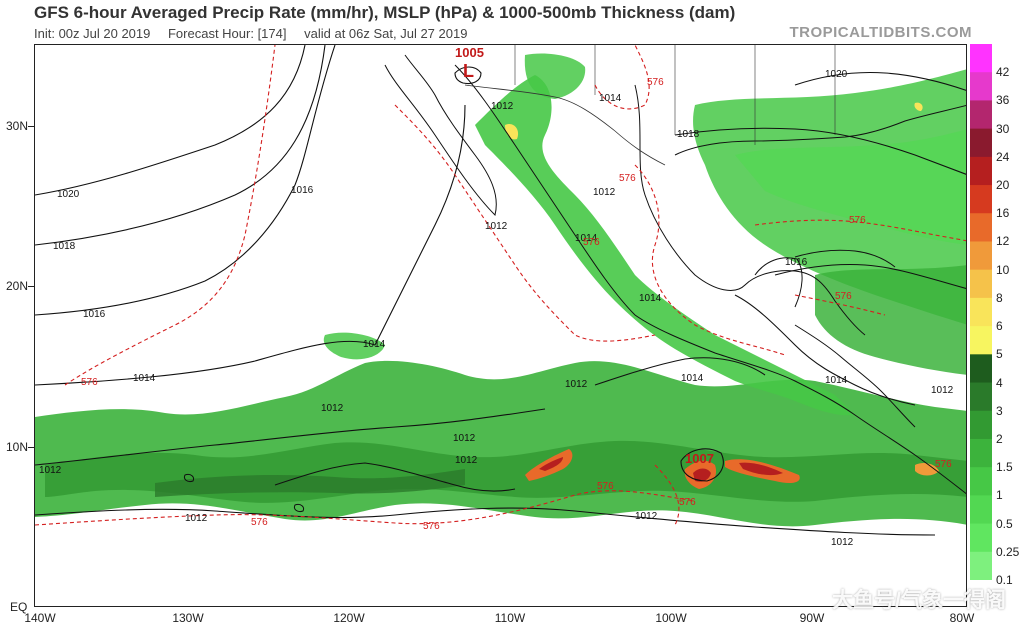 This screenshot has height=628, width=1024. Describe the element at coordinates (188, 618) in the screenshot. I see `lon-label-130w: 130W` at that location.